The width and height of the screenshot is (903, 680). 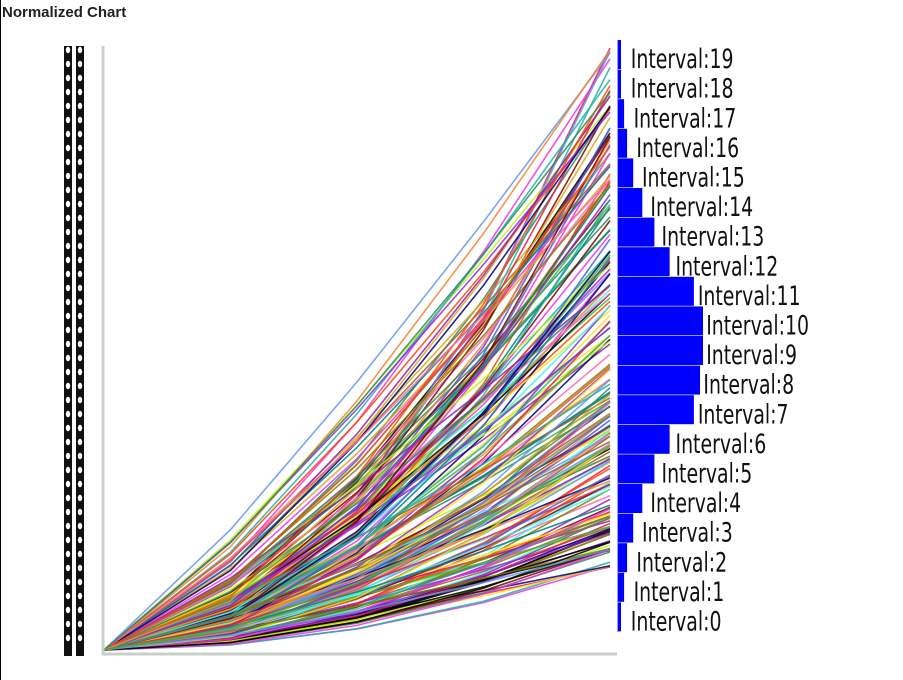 What do you see at coordinates (64, 12) in the screenshot?
I see `chart-title: Normalized Chart` at bounding box center [64, 12].